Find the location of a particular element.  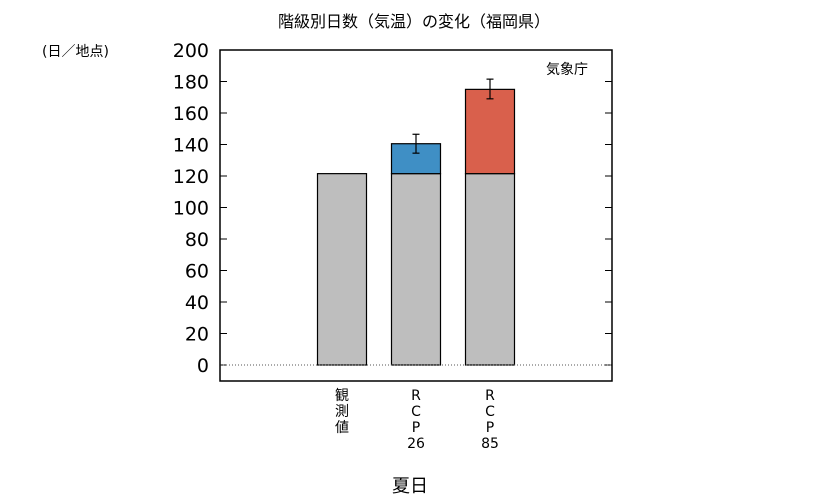

chart-title: 階級別日数（気温）の変化（福岡県） is located at coordinates (414, 21).